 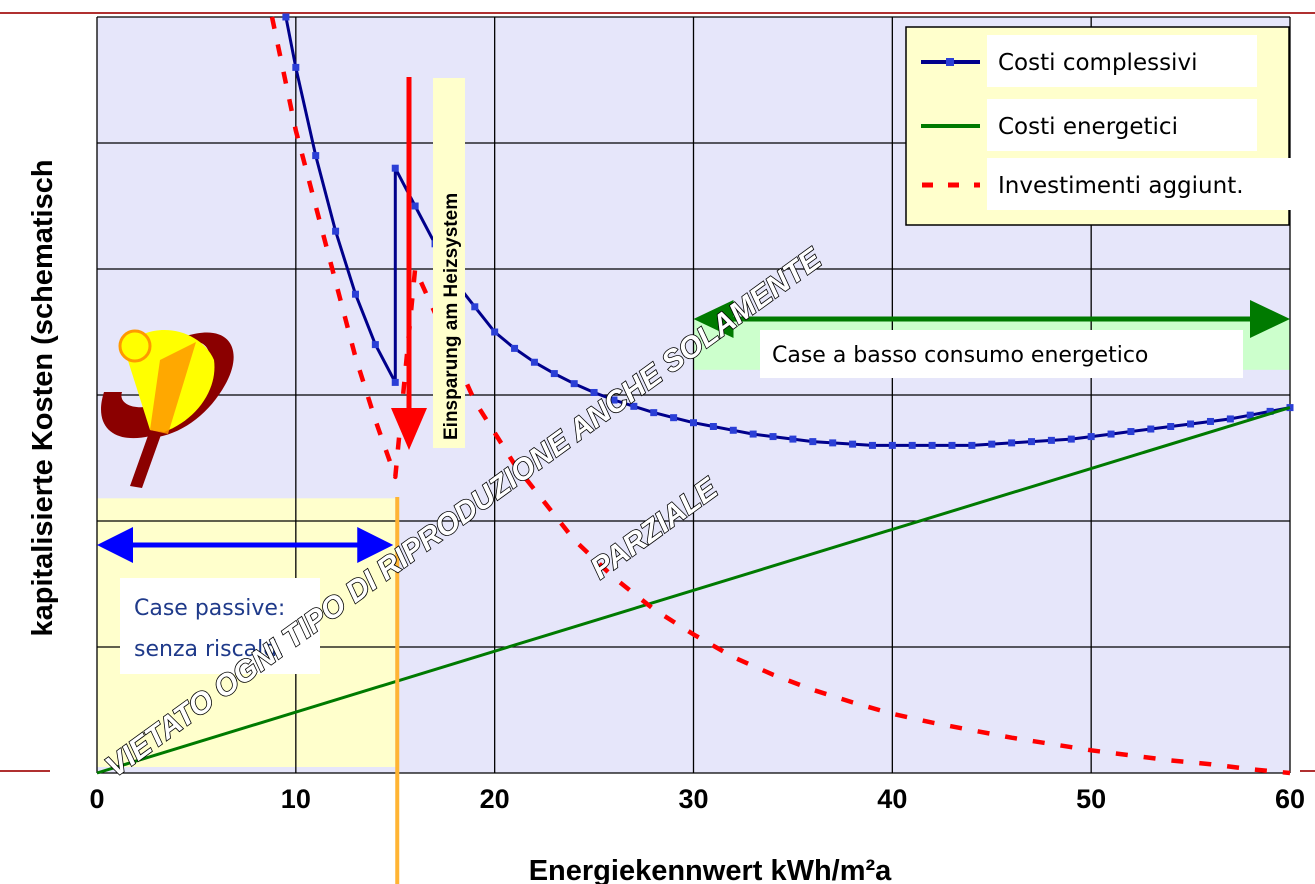 What do you see at coordinates (375, 545) in the screenshot?
I see `passive-arrow-head-right` at bounding box center [375, 545].